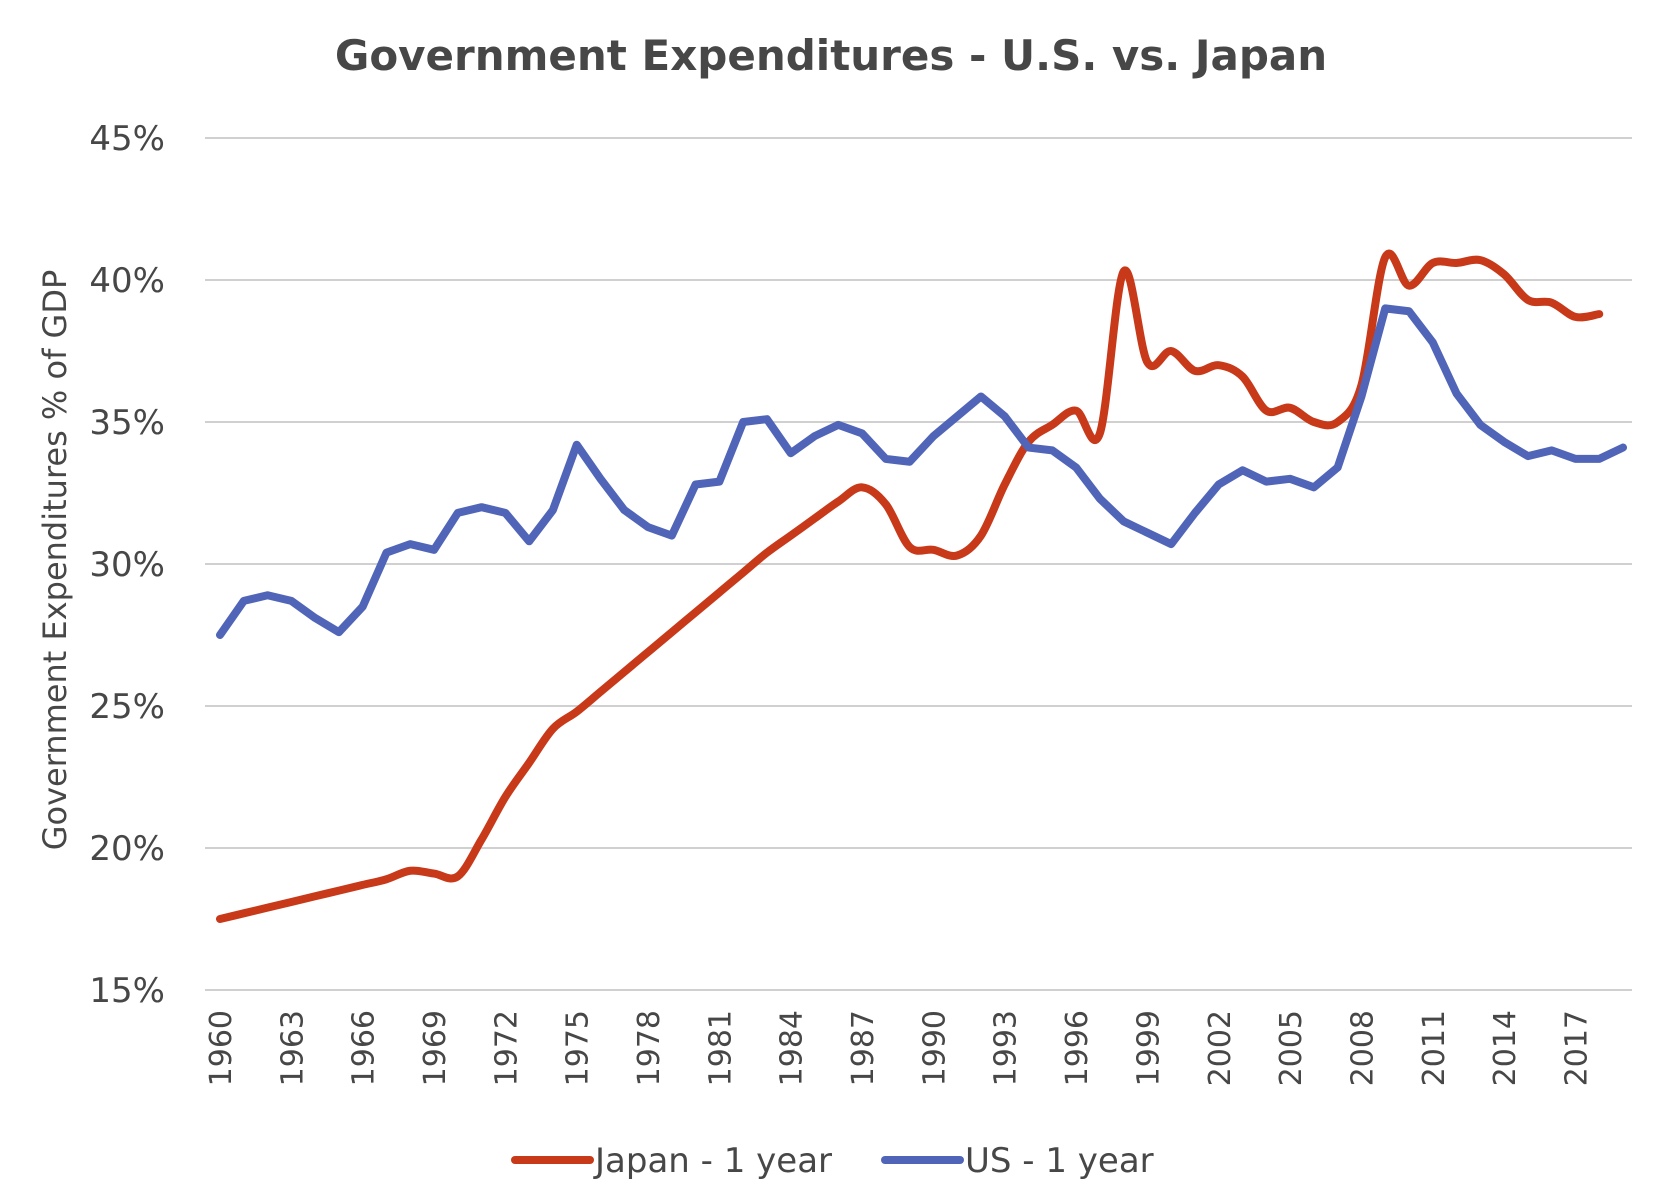 The image size is (1662, 1202). I want to click on x-tick-label: 1990, so click(934, 1048).